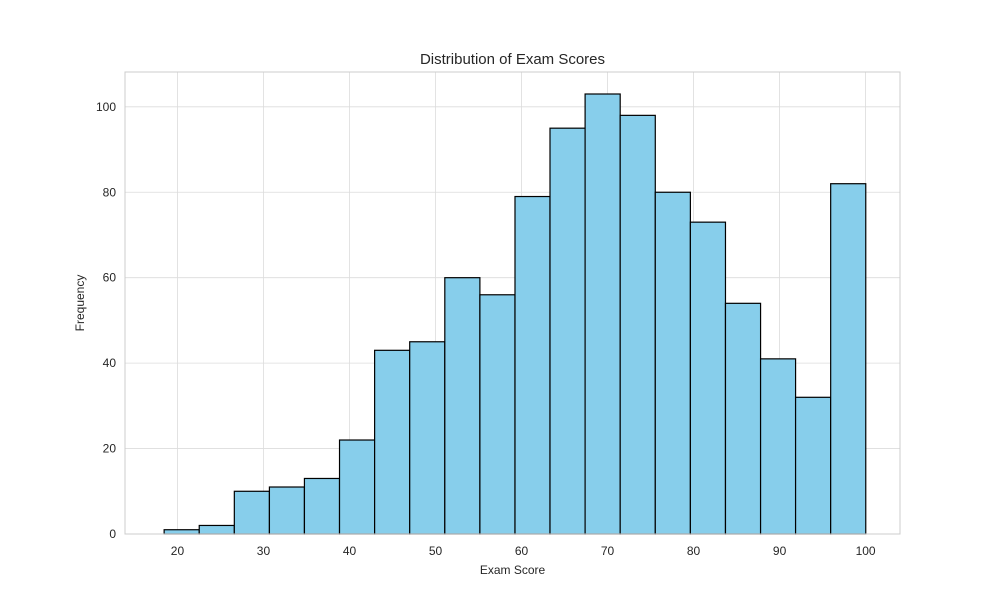  Describe the element at coordinates (608, 551) in the screenshot. I see `x-tick-label: 70` at that location.